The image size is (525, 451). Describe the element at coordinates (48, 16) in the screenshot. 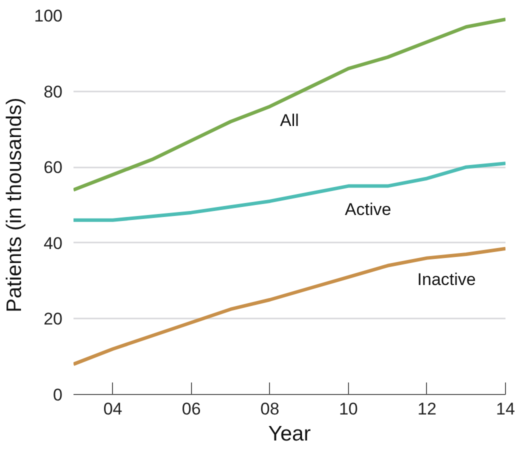

I see `y-tick-label: 100` at that location.